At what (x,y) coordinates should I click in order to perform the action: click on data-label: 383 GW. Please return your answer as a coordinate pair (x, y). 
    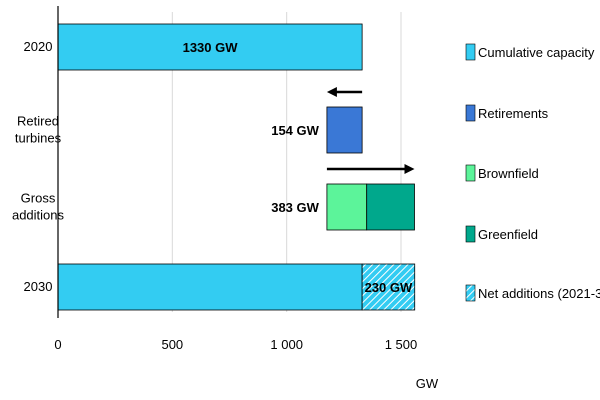
    Looking at the image, I should click on (295, 207).